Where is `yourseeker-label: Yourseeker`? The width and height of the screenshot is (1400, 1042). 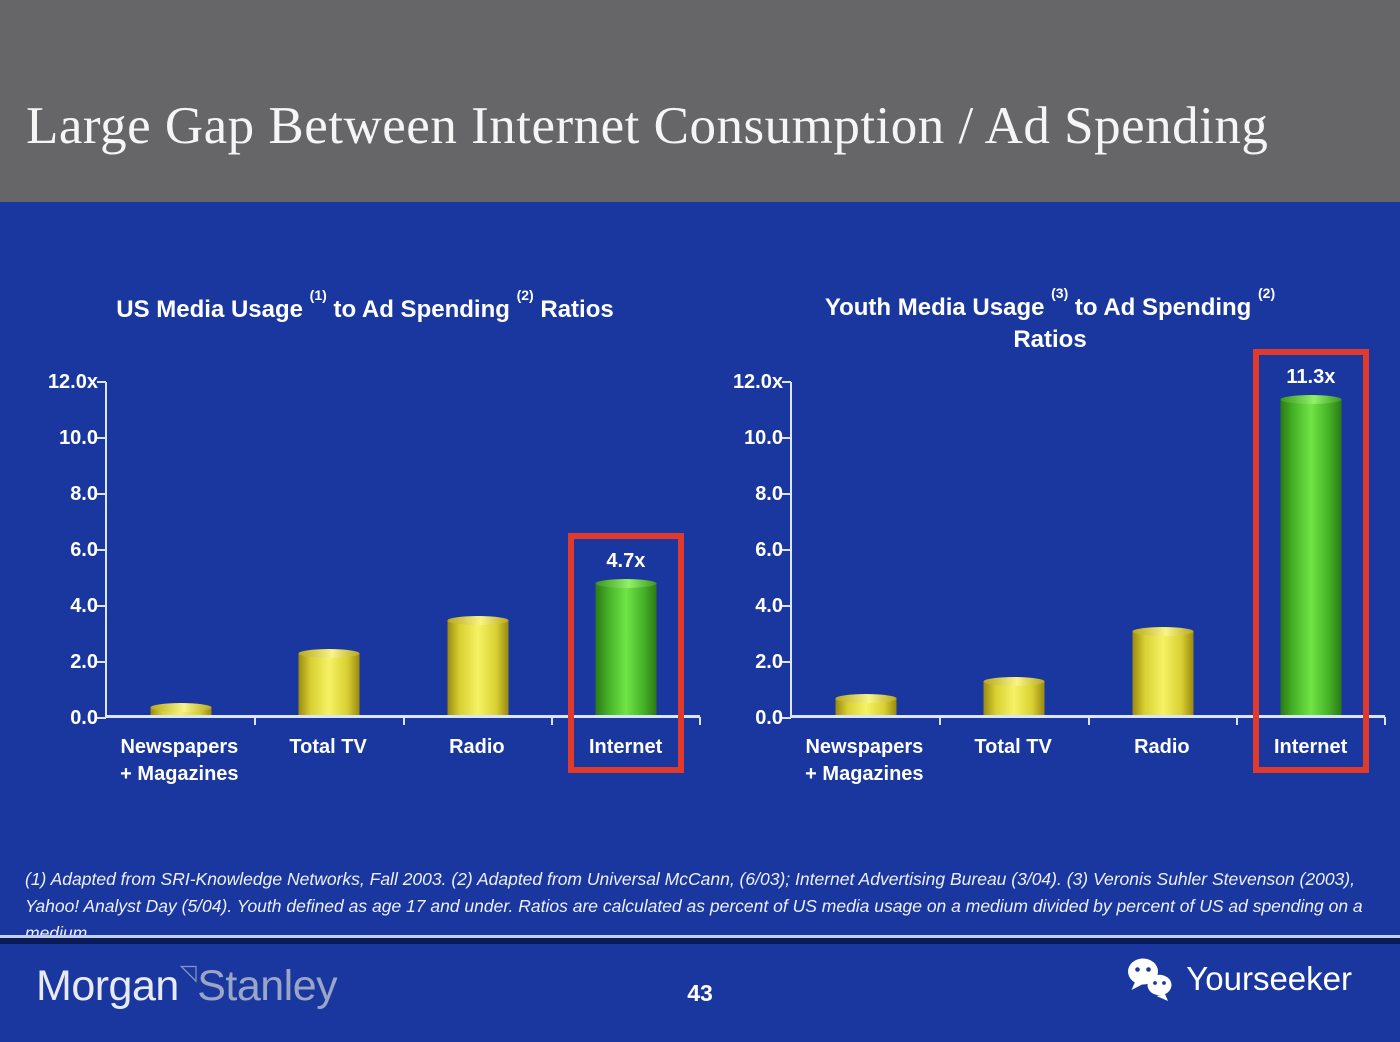
yourseeker-label: Yourseeker is located at coordinates (1269, 978).